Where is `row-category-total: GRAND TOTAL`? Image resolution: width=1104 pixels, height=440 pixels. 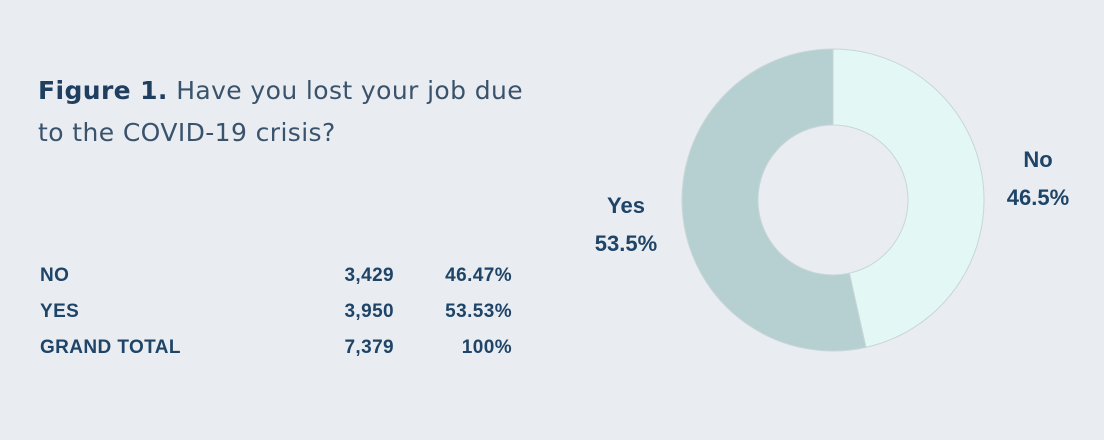 row-category-total: GRAND TOTAL is located at coordinates (110, 347).